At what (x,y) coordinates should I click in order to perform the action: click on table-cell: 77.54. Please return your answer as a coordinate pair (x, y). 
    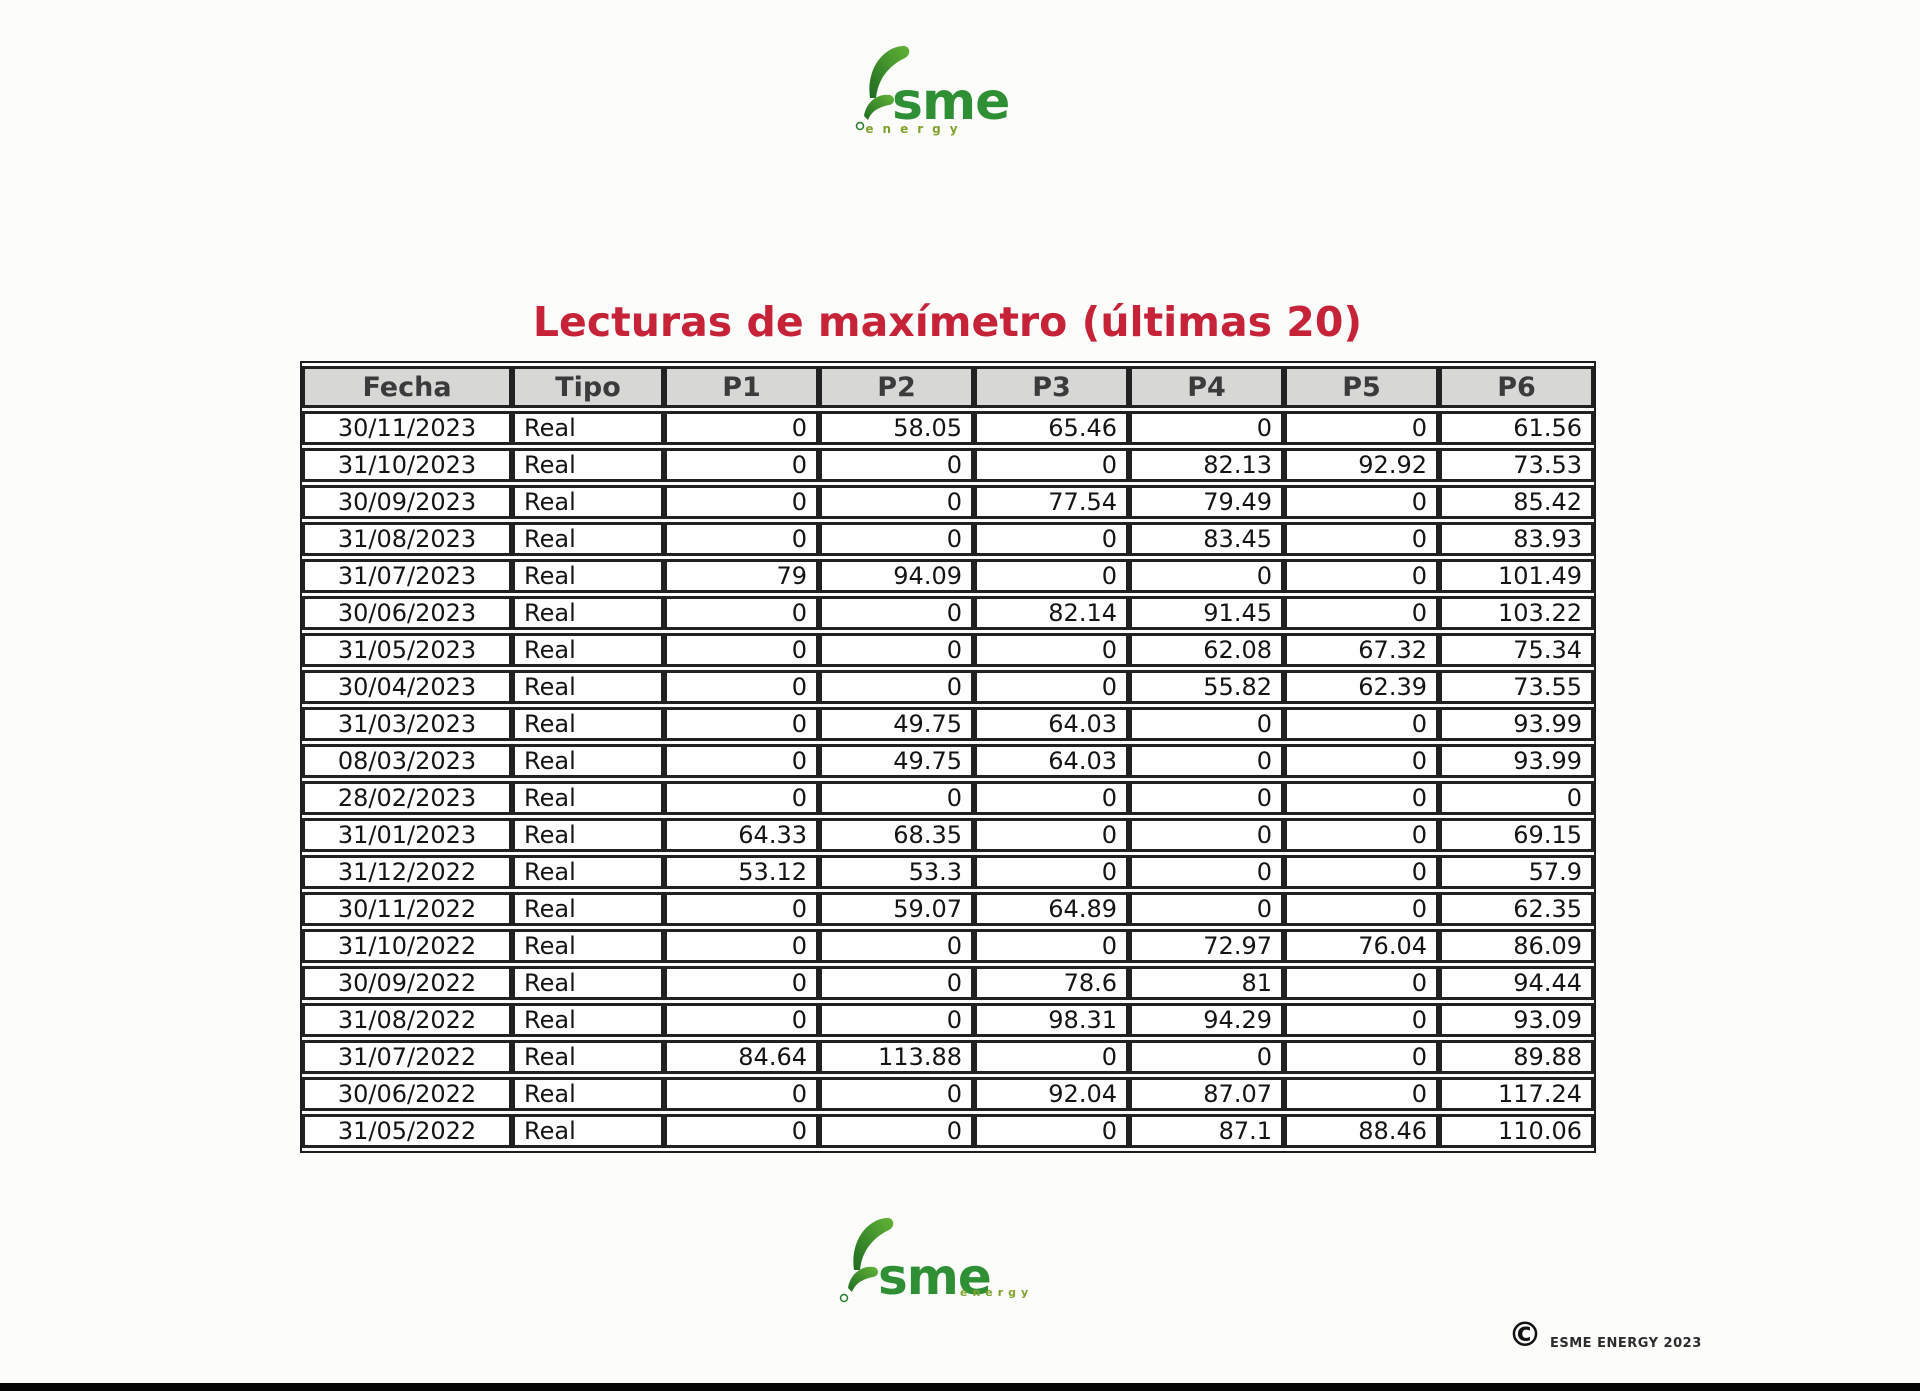
    Looking at the image, I should click on (1051, 502).